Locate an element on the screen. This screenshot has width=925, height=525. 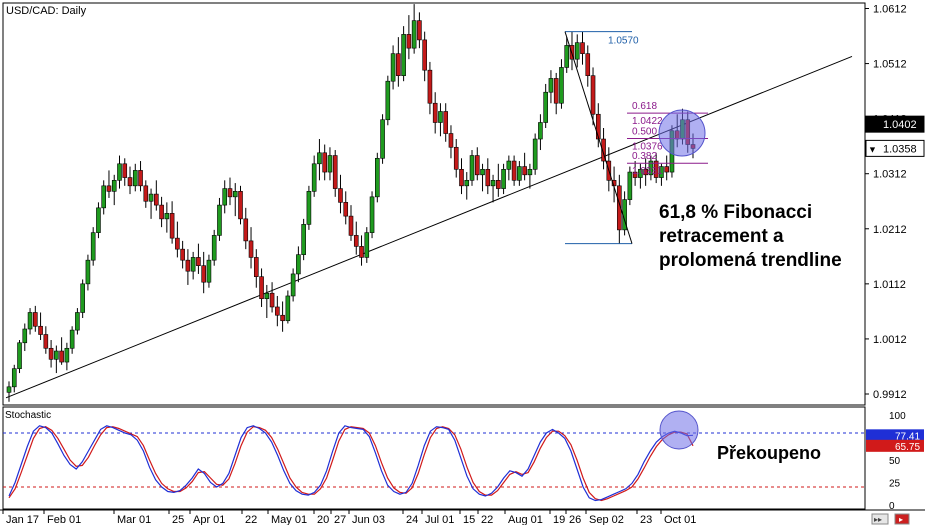
price-tick-label: 1.0612 is located at coordinates (890, 10).